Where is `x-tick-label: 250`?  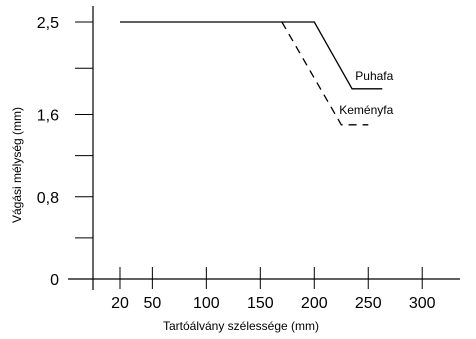 x-tick-label: 250 is located at coordinates (368, 303).